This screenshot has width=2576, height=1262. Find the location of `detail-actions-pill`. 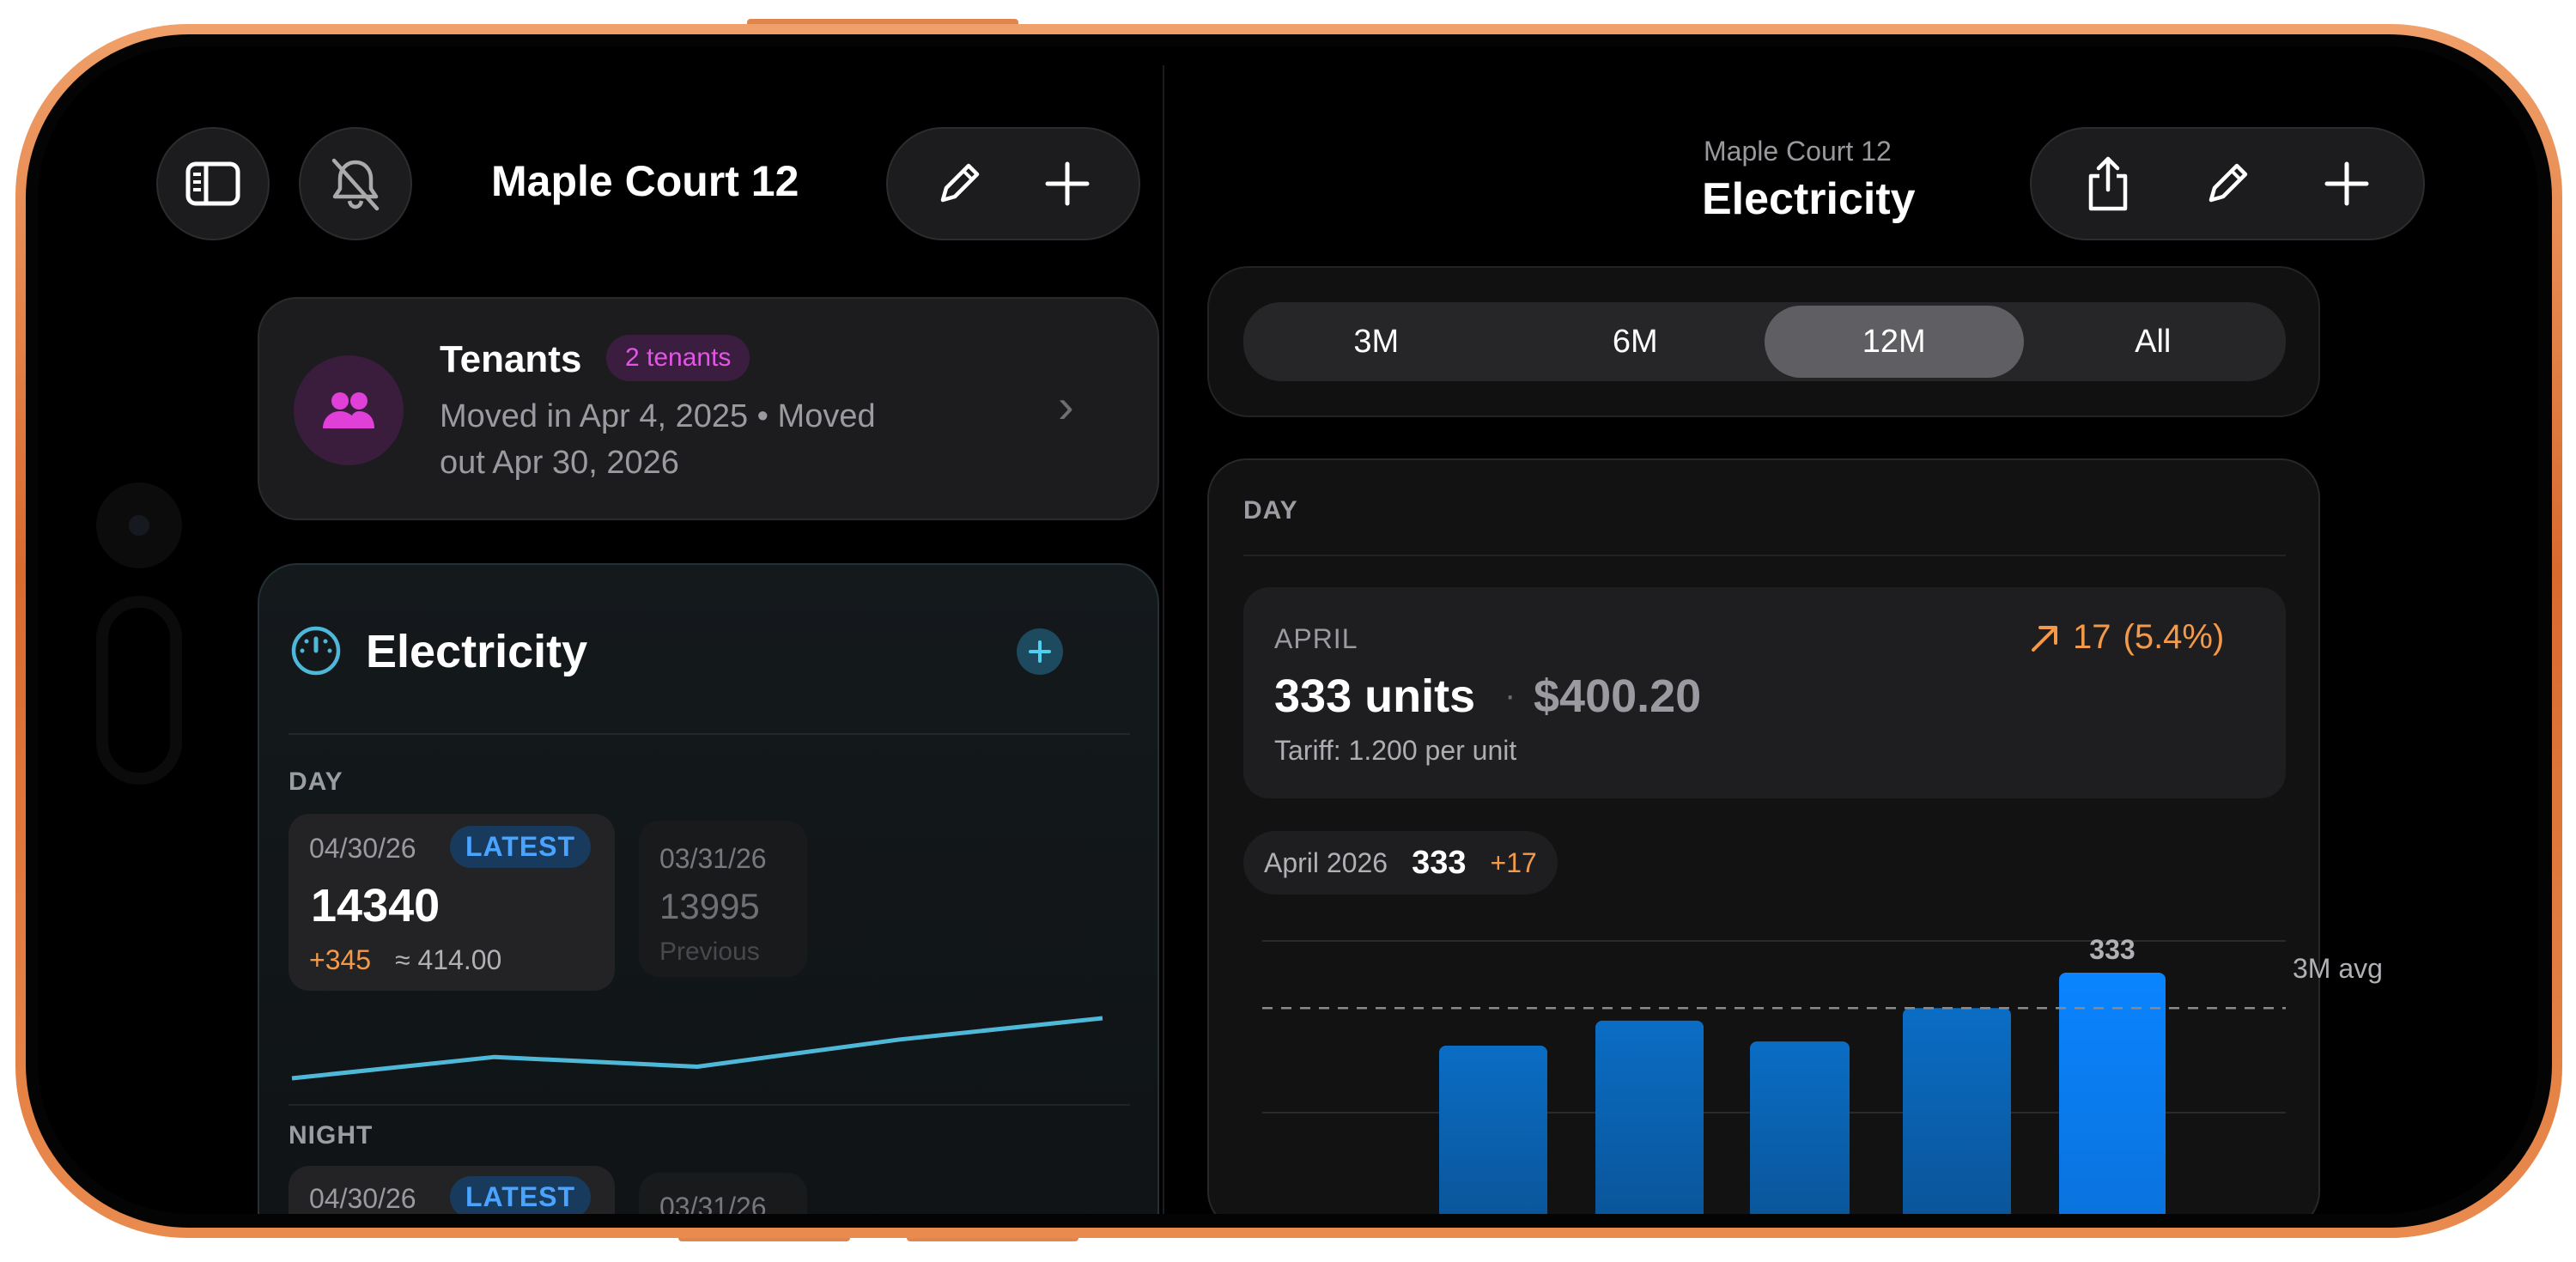

detail-actions-pill is located at coordinates (2228, 183).